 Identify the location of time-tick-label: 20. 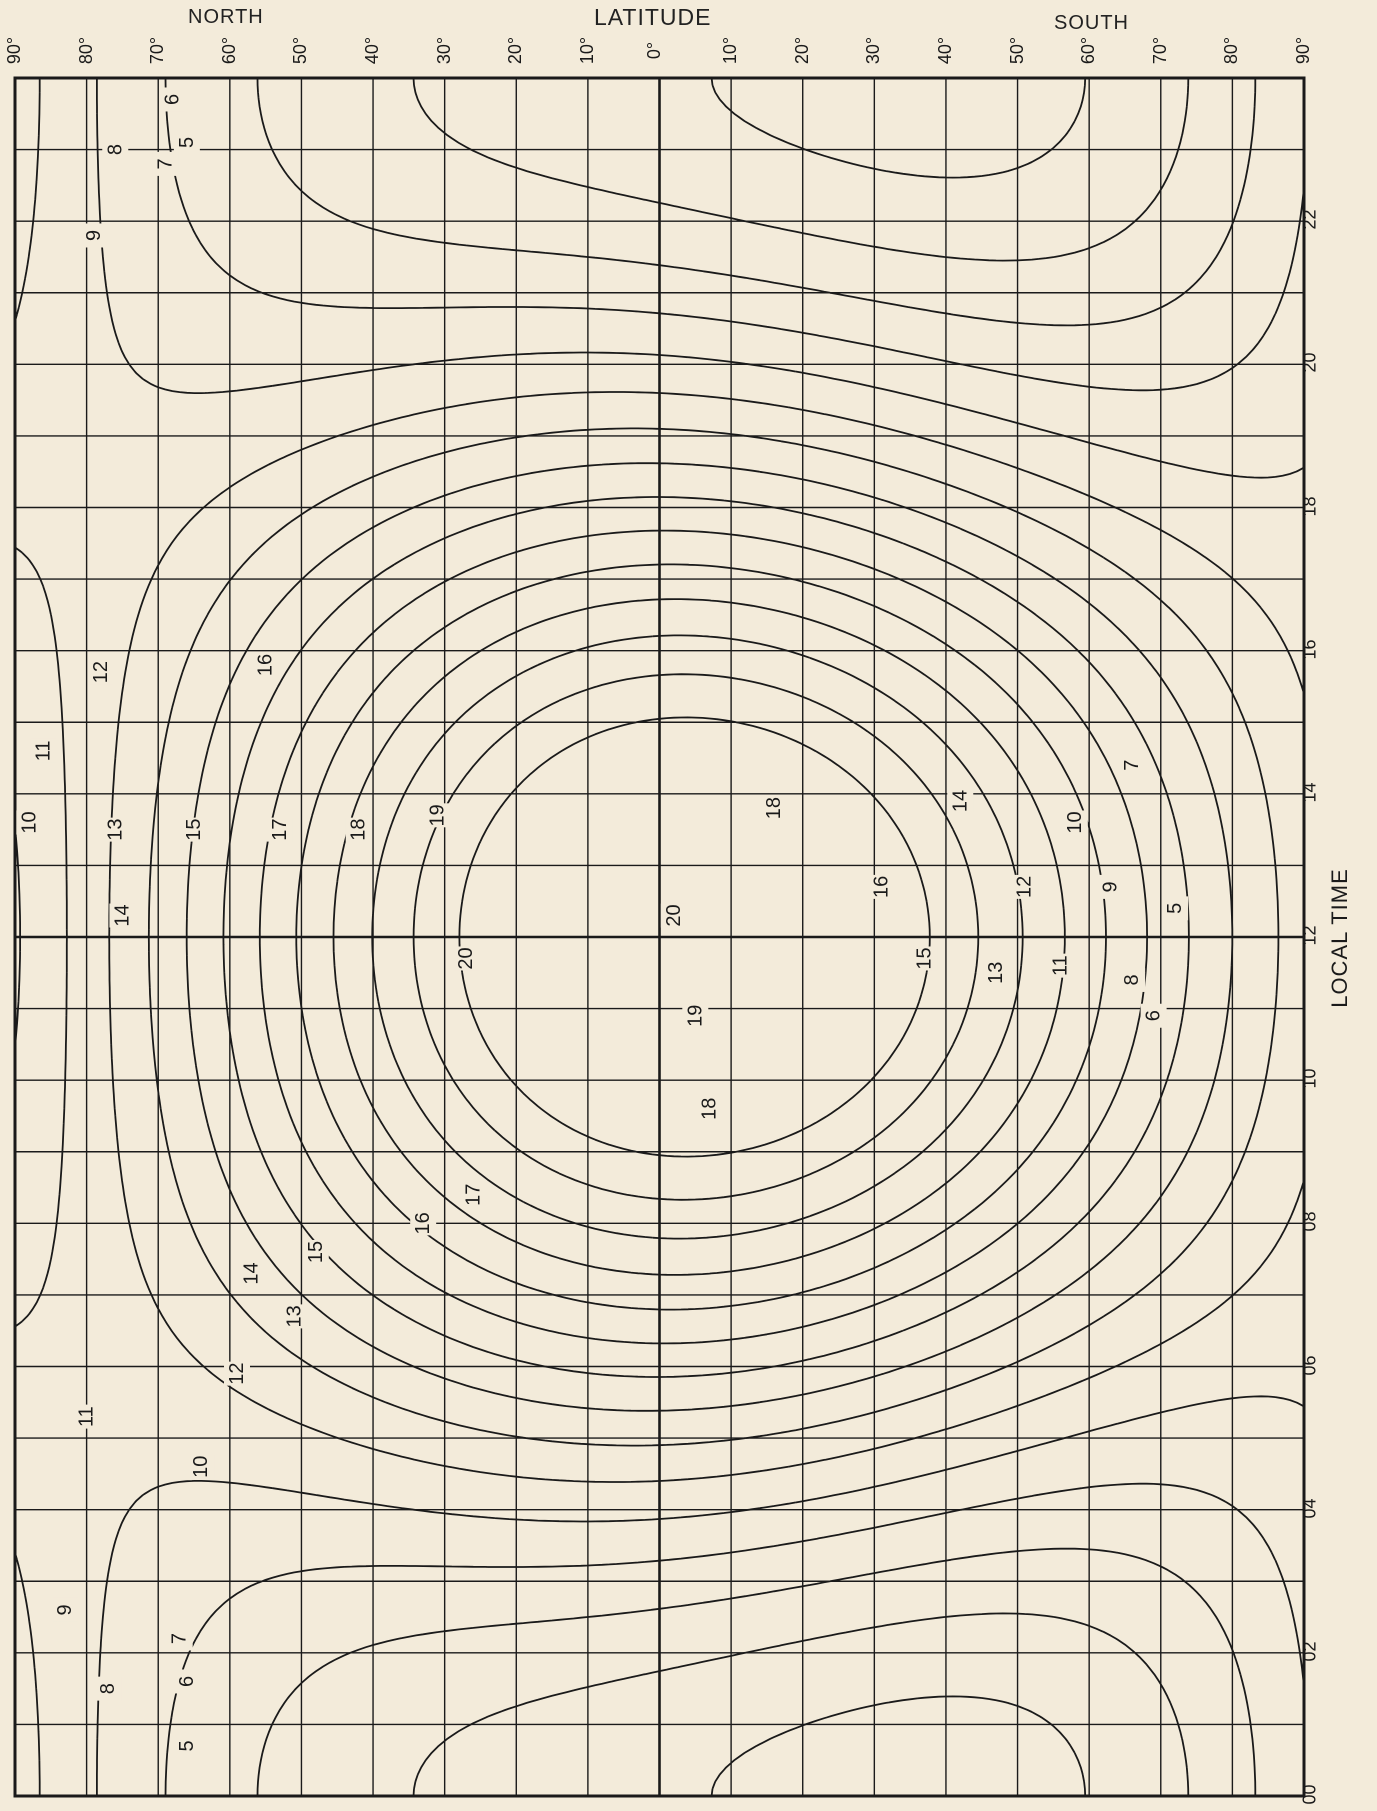
(1309, 362).